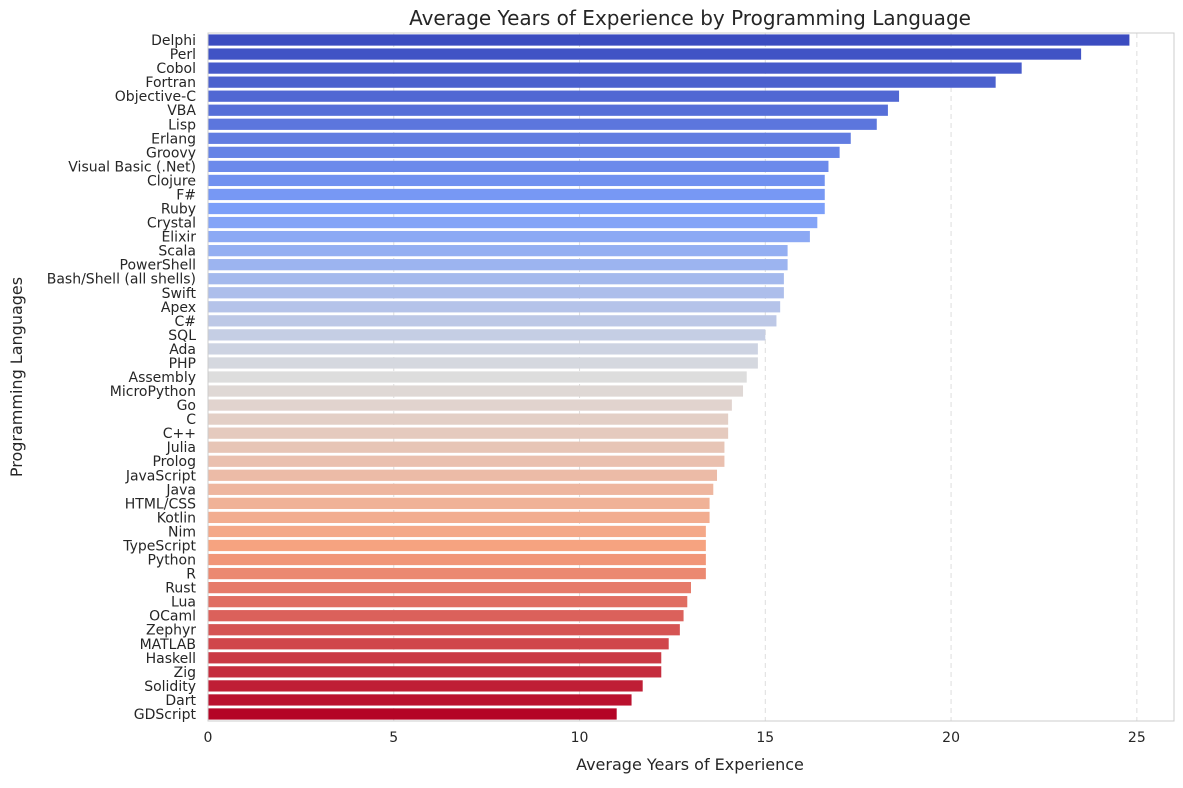 This screenshot has width=1183, height=788. I want to click on y-tick-label: Scala, so click(177, 252).